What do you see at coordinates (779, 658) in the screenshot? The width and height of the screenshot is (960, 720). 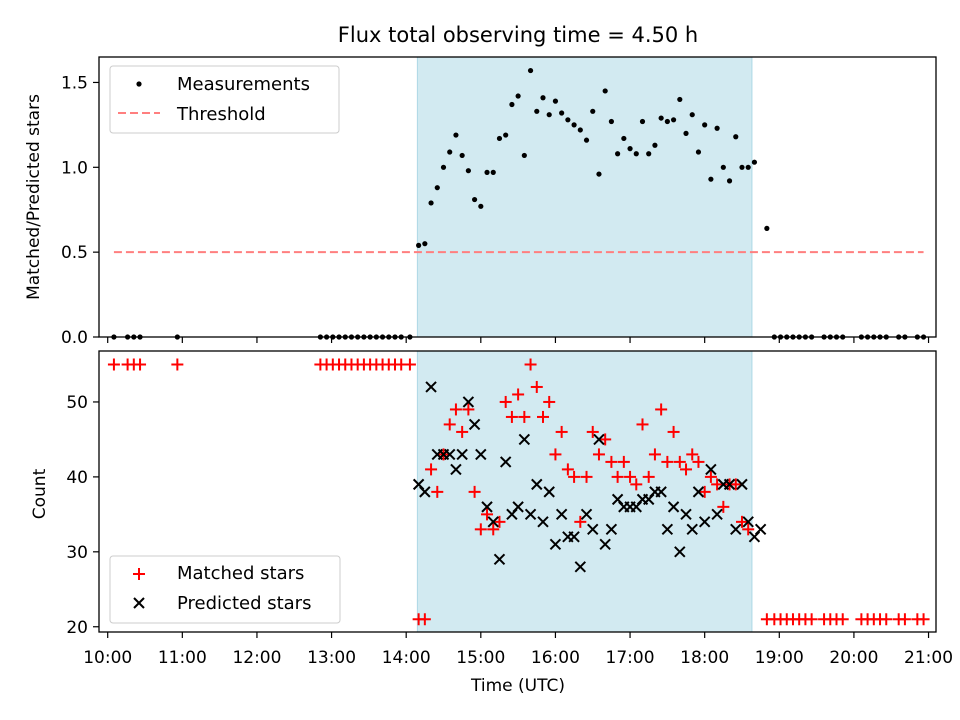 I see `xtick-label: 19:00` at bounding box center [779, 658].